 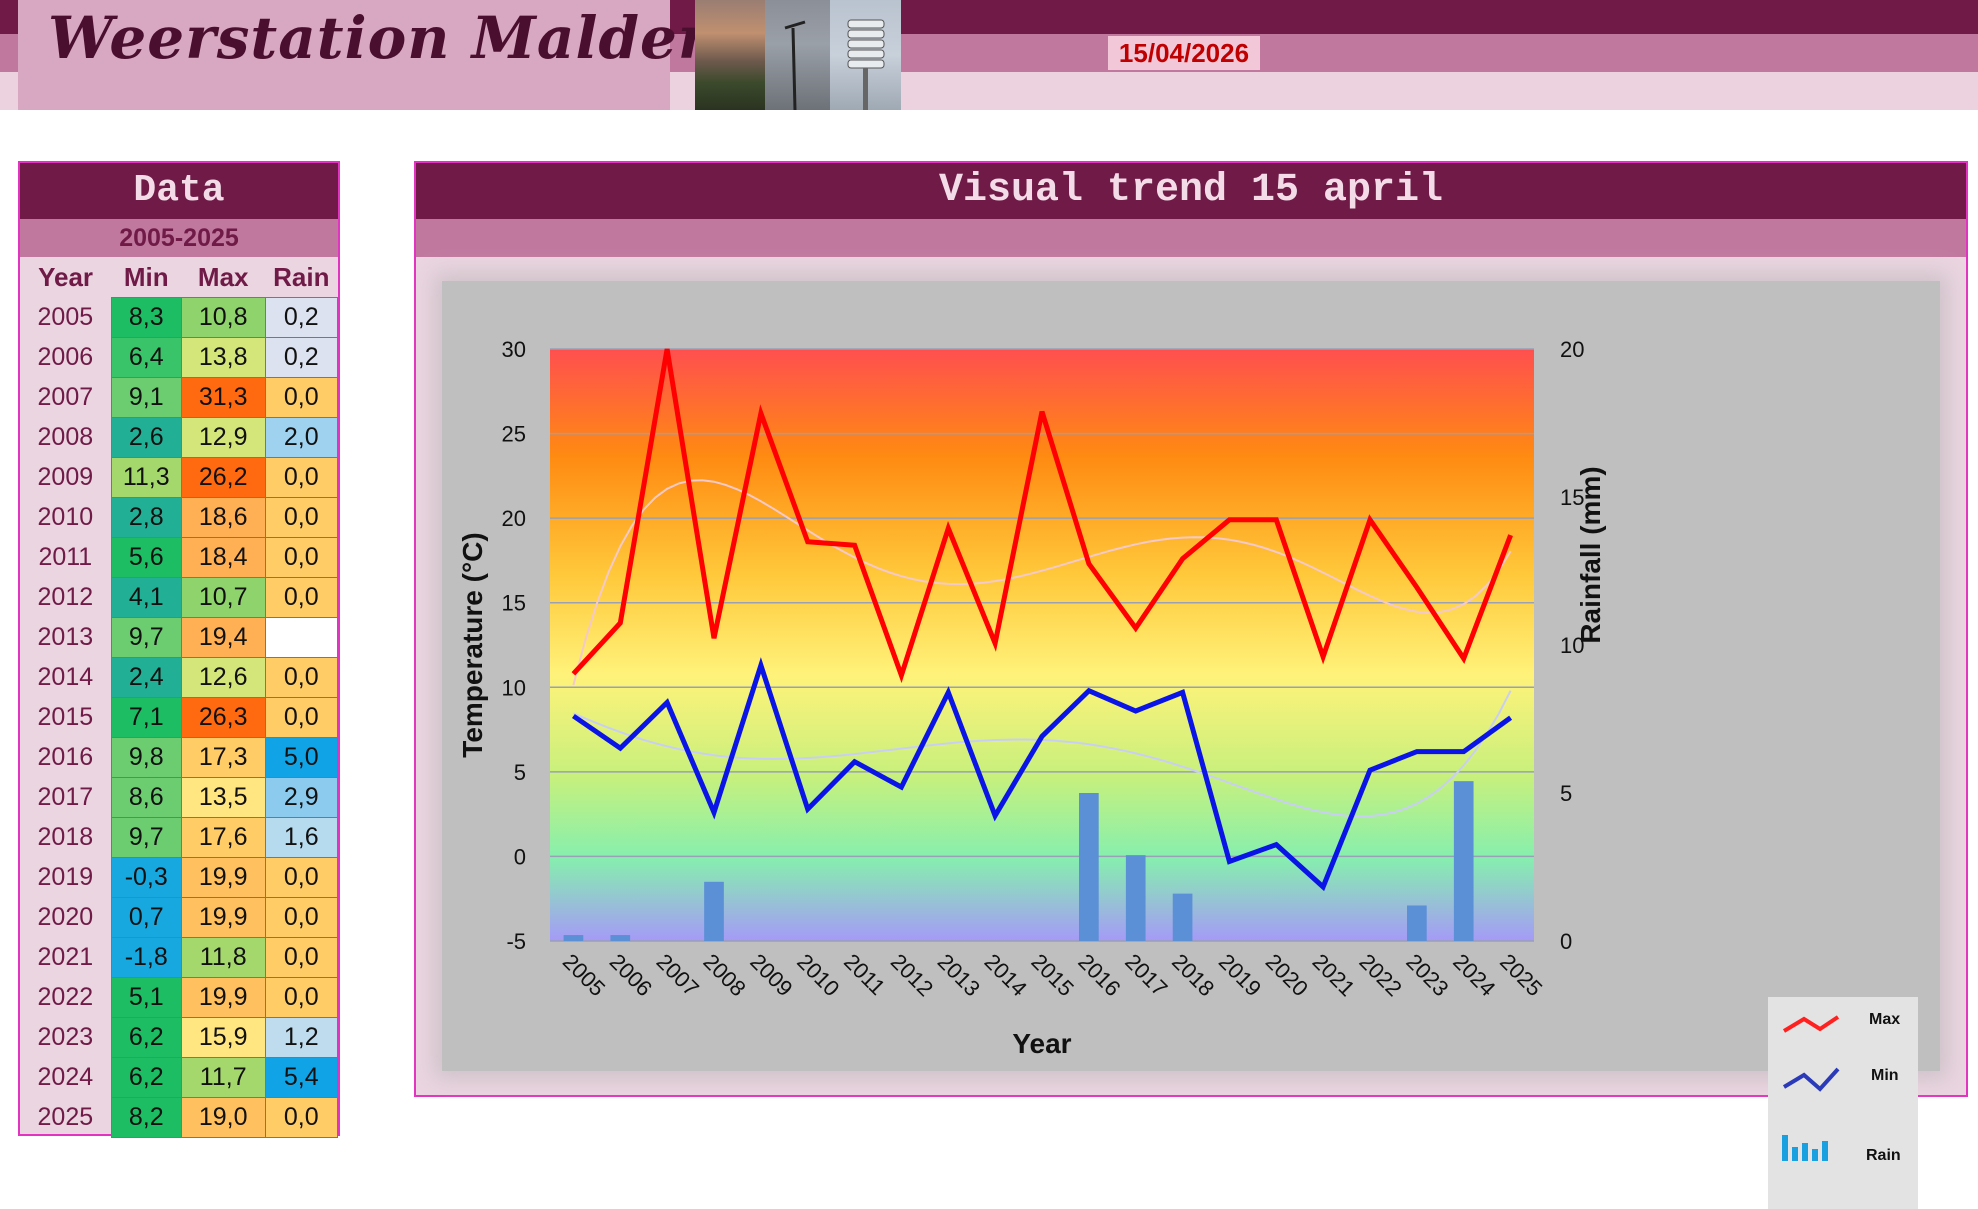 What do you see at coordinates (65, 717) in the screenshot?
I see `year-cell: 2015` at bounding box center [65, 717].